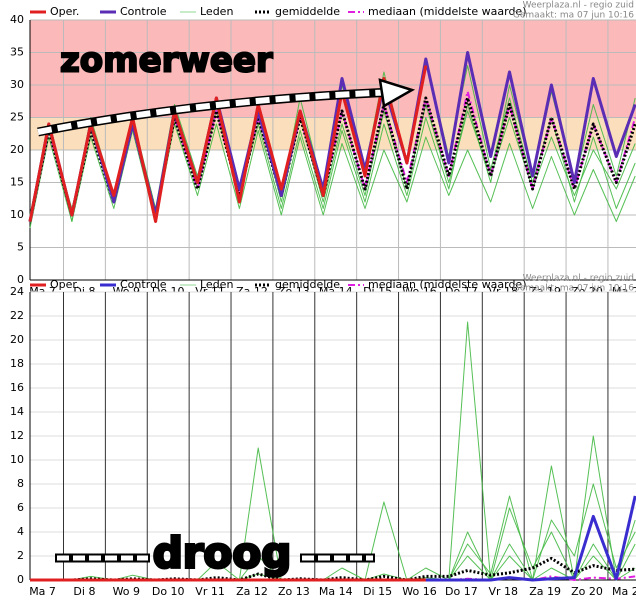 The height and width of the screenshot is (600, 636). What do you see at coordinates (20, 555) in the screenshot?
I see `y-tick-label: 2` at bounding box center [20, 555].